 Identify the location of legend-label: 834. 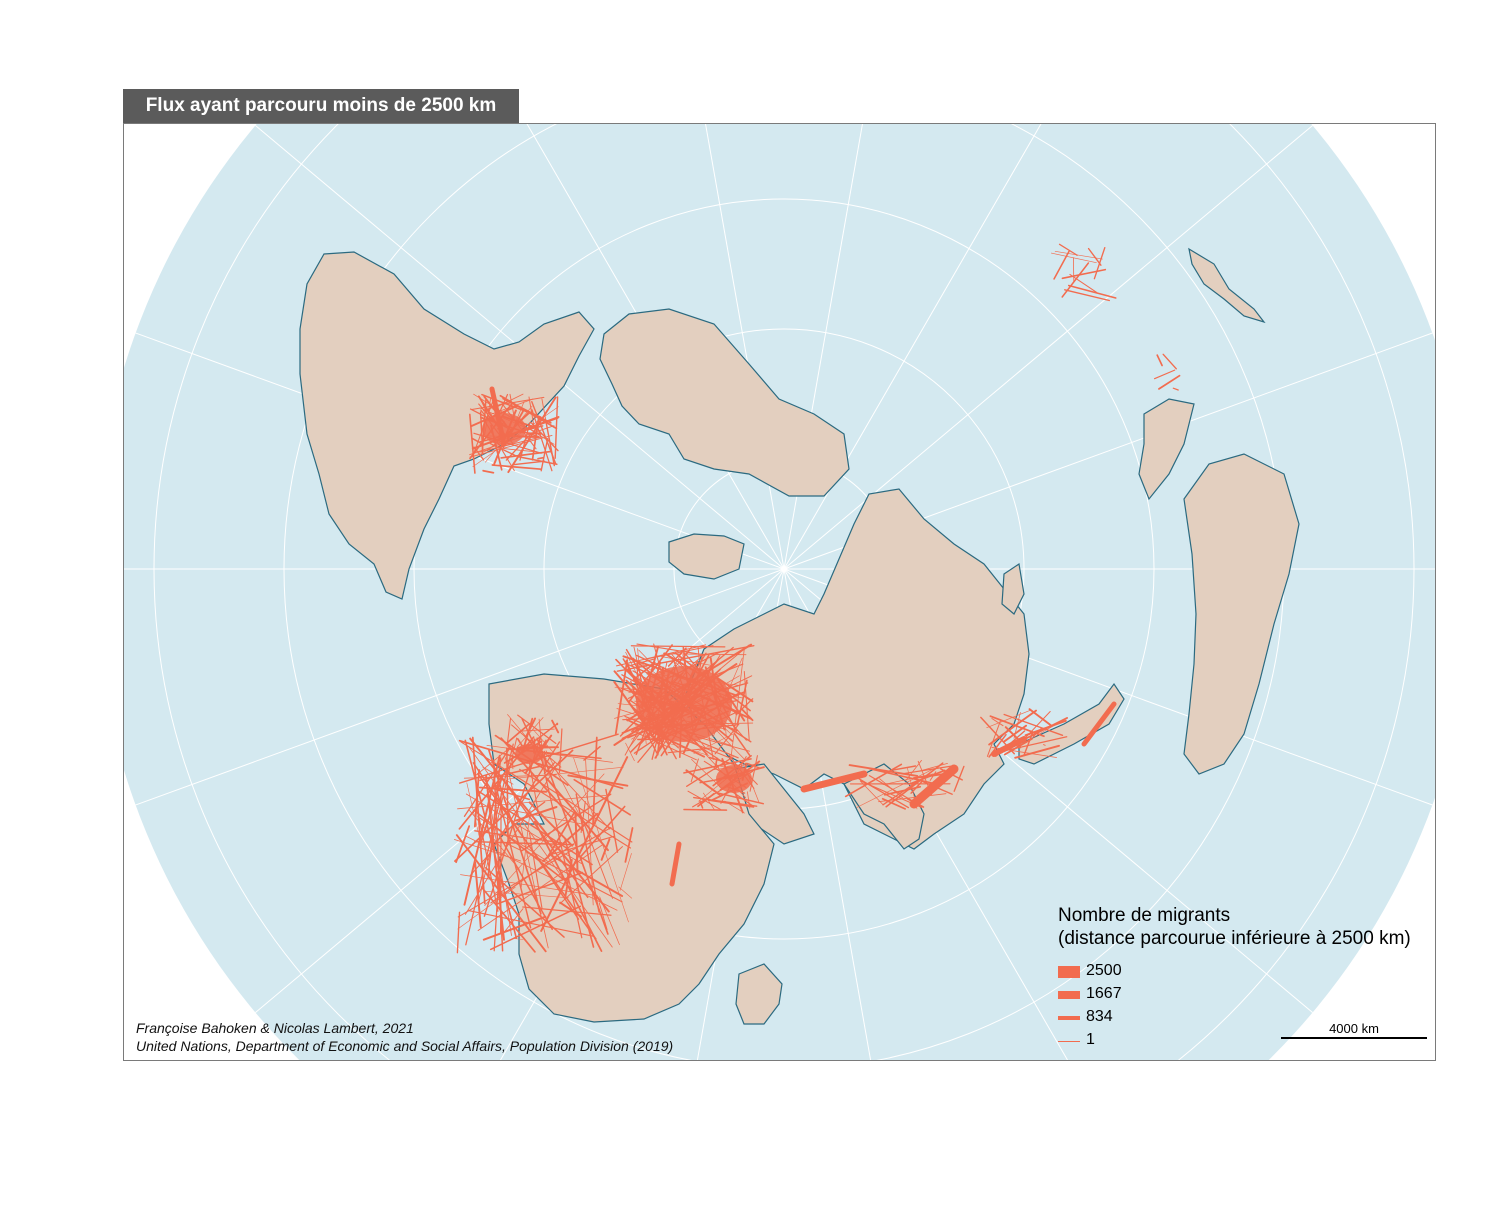
(1099, 1016).